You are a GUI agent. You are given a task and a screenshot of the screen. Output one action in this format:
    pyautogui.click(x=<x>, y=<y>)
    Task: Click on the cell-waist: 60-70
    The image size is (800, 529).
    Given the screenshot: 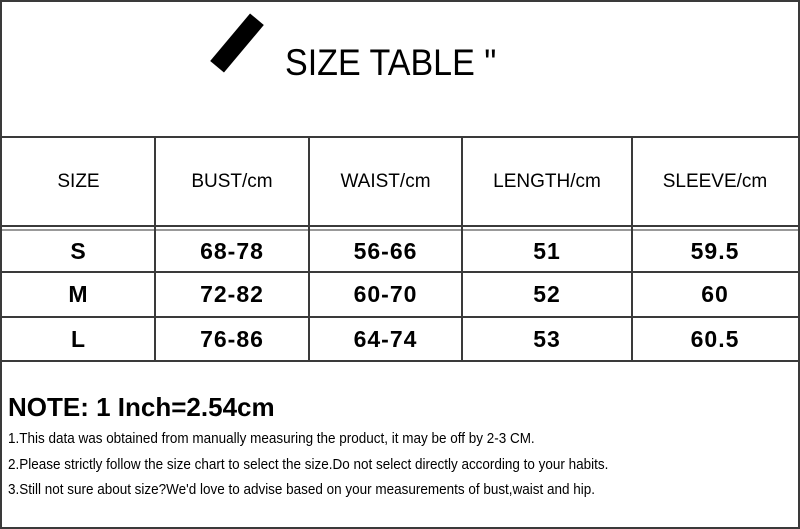 What is the action you would take?
    pyautogui.click(x=385, y=294)
    